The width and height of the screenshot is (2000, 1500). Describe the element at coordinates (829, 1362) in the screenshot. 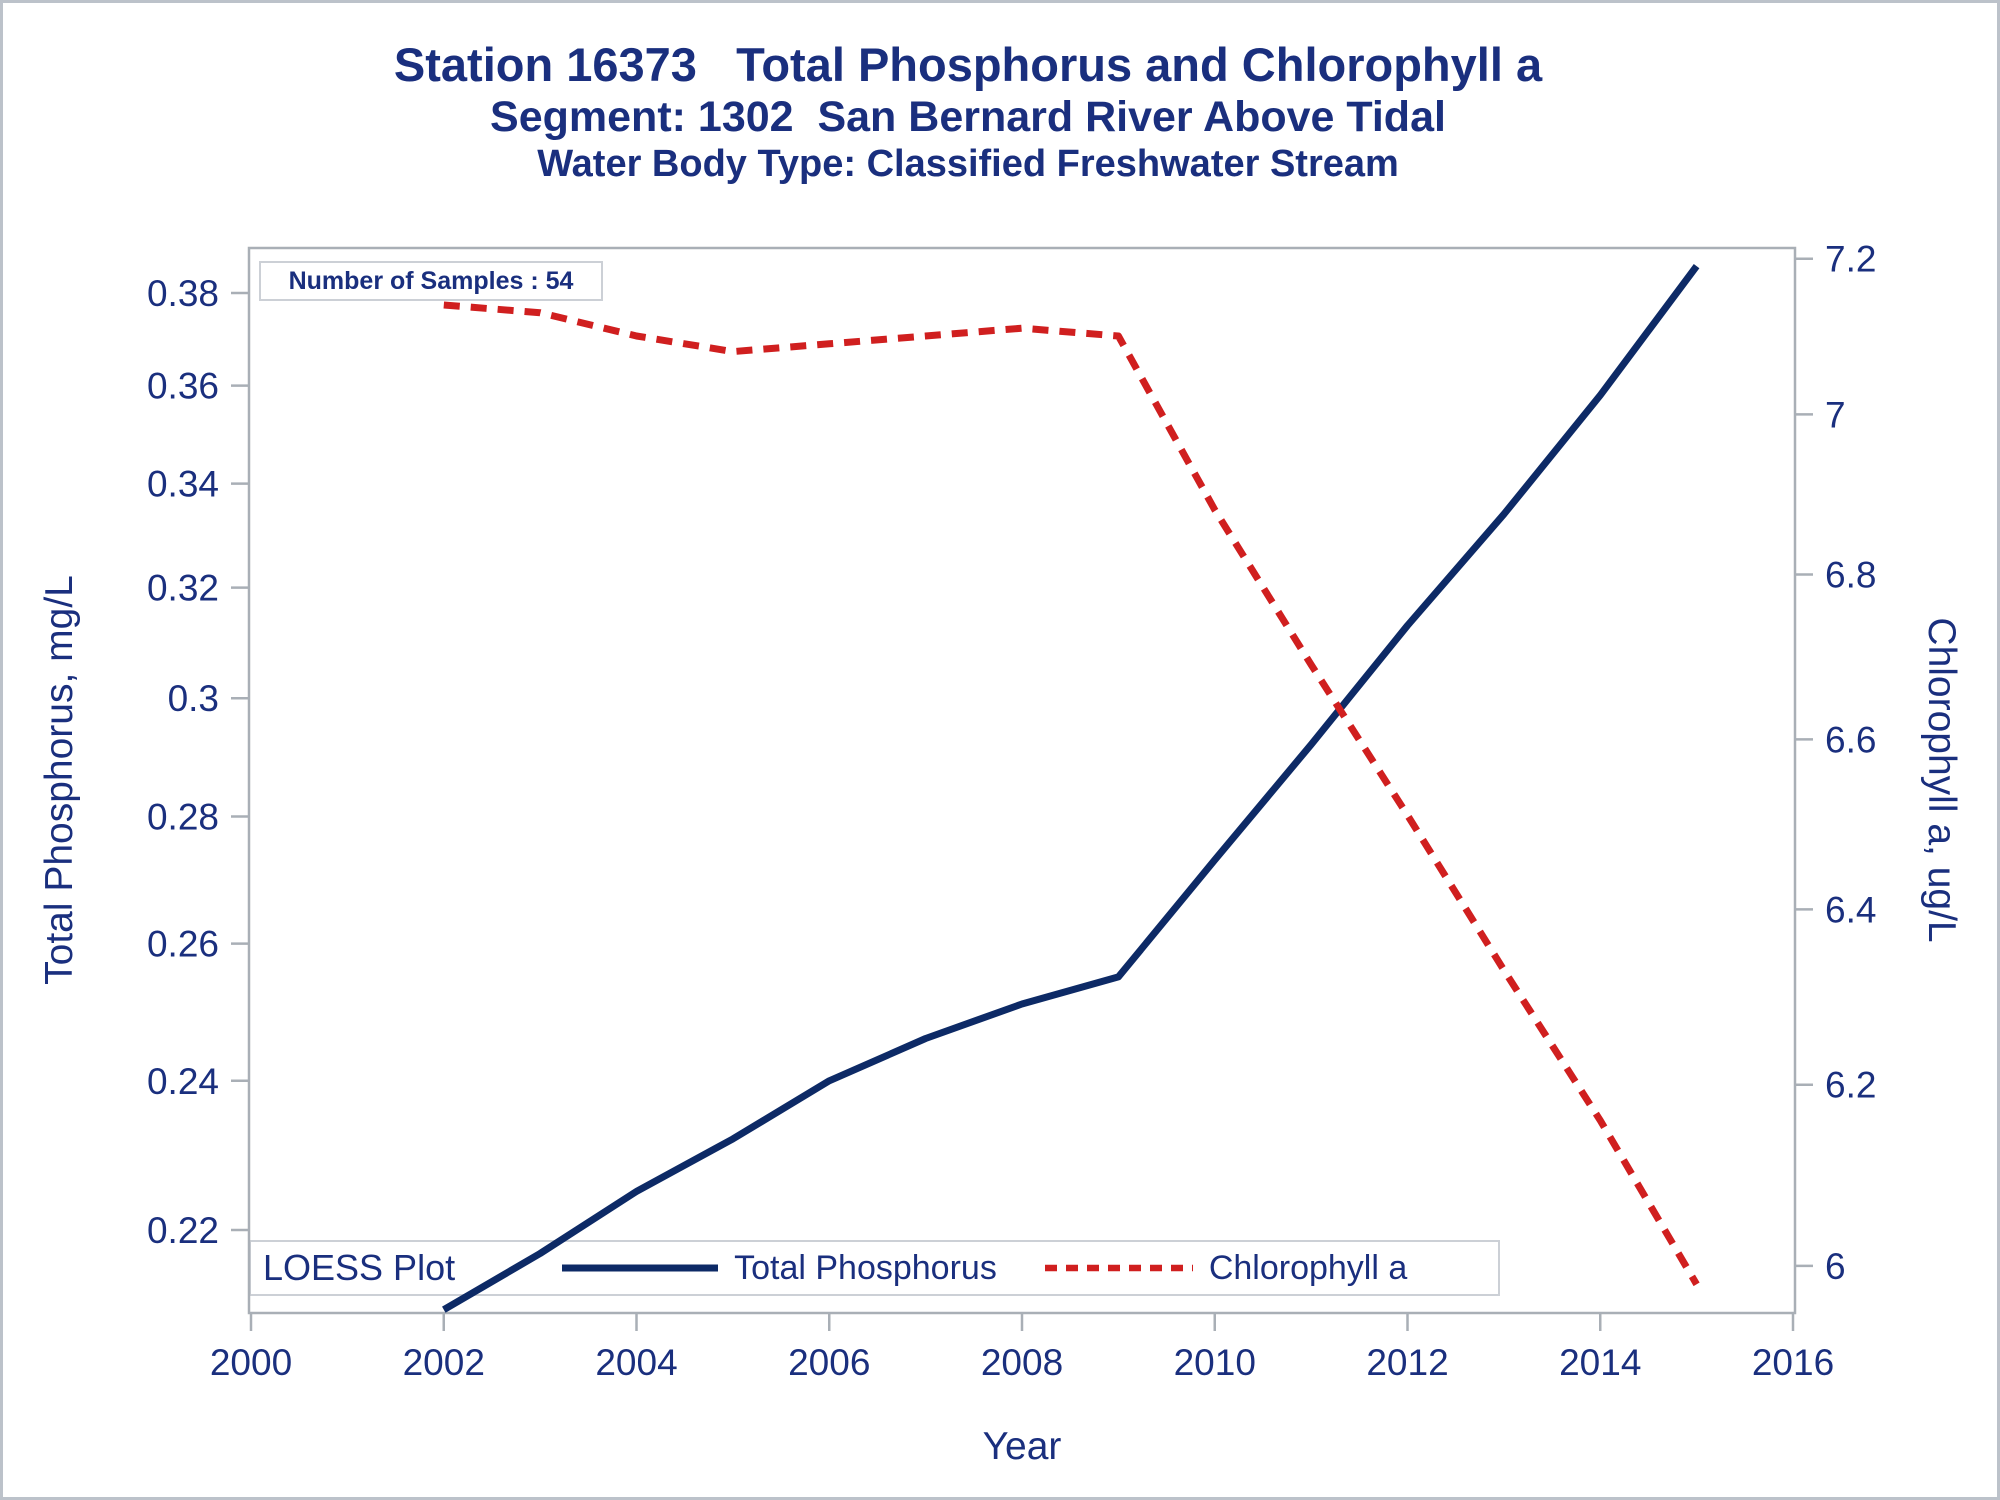

I see `x-tick-label: 2006` at that location.